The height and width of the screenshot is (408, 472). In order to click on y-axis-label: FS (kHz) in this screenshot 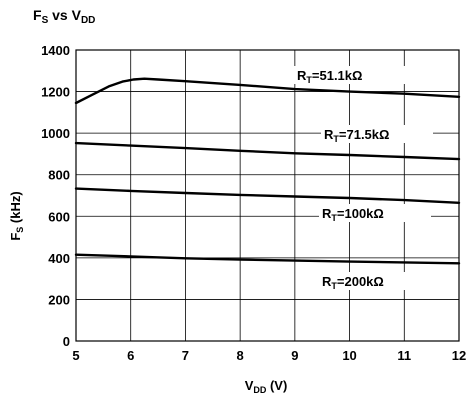, I will do `click(16, 215)`.